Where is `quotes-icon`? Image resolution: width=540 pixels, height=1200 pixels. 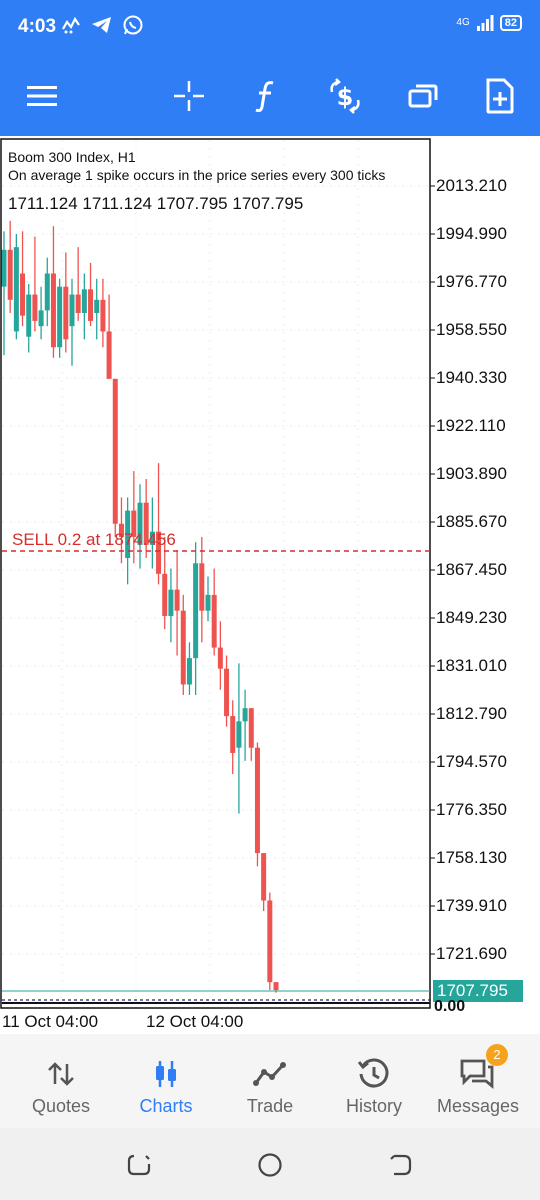 quotes-icon is located at coordinates (61, 1074).